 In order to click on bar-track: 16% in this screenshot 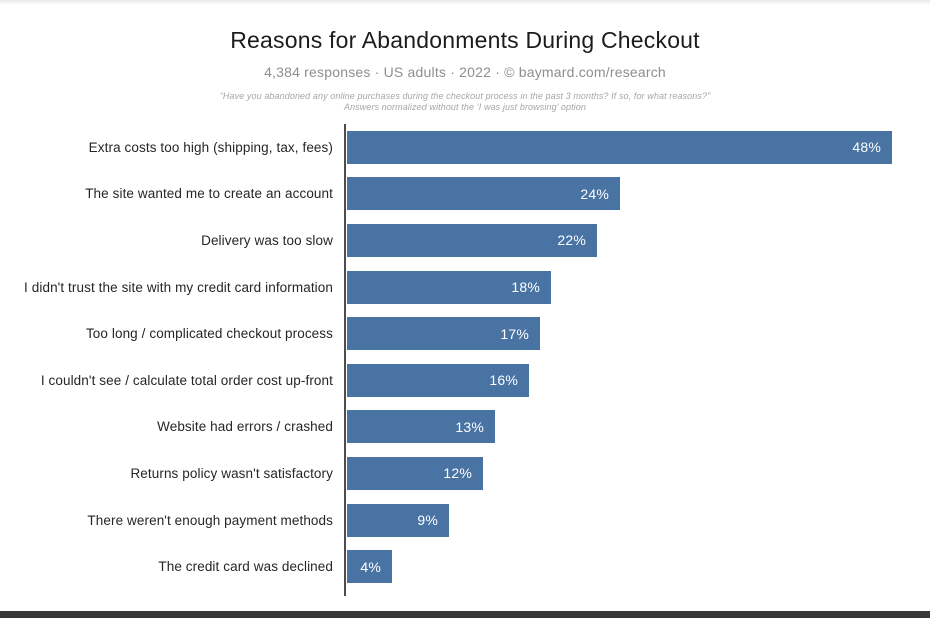, I will do `click(638, 380)`.